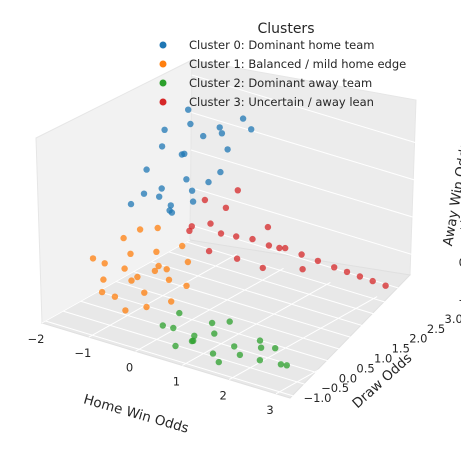 This screenshot has width=461, height=454. What do you see at coordinates (223, 396) in the screenshot?
I see `x-tick-label: 2` at bounding box center [223, 396].